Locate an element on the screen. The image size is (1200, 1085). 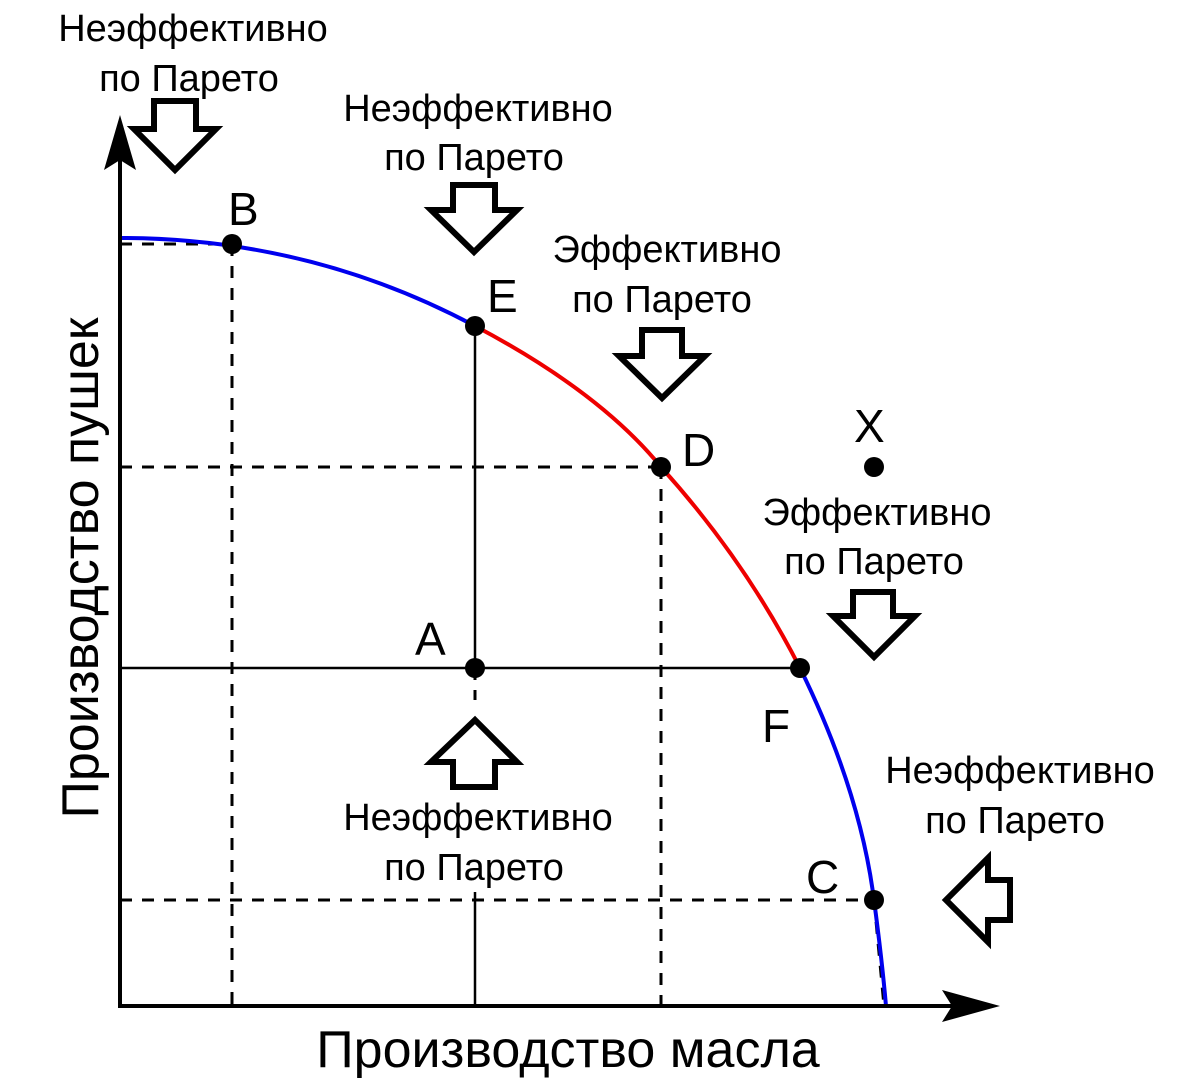
point-label-e: E is located at coordinates (502, 296).